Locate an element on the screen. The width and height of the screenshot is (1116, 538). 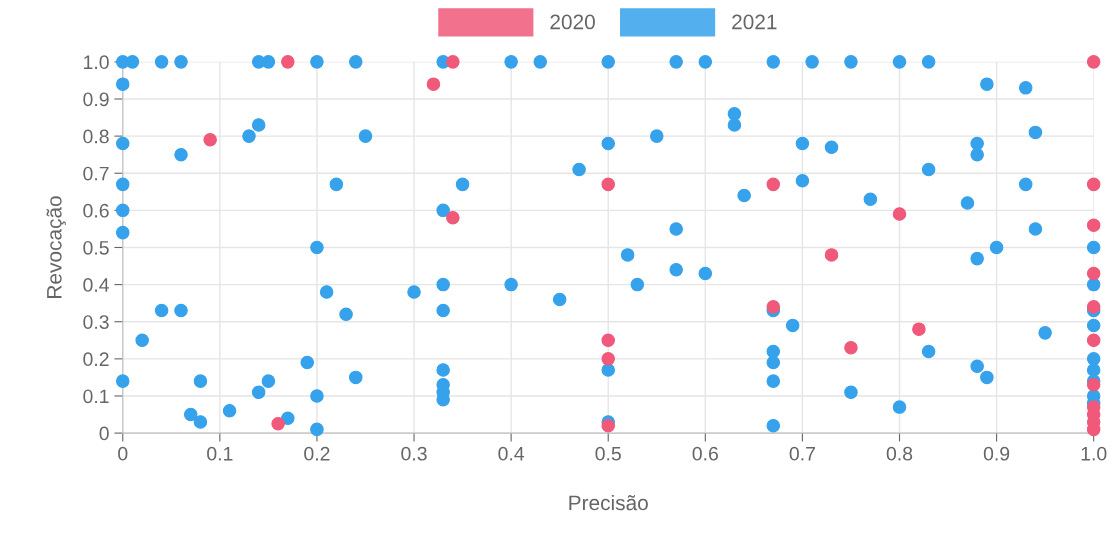
legend-label: 2021 is located at coordinates (754, 22).